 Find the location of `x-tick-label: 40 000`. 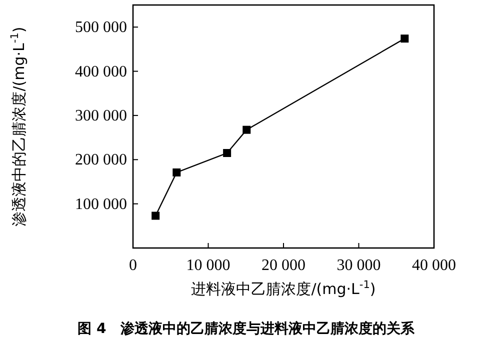

x-tick-label: 40 000 is located at coordinates (434, 265).